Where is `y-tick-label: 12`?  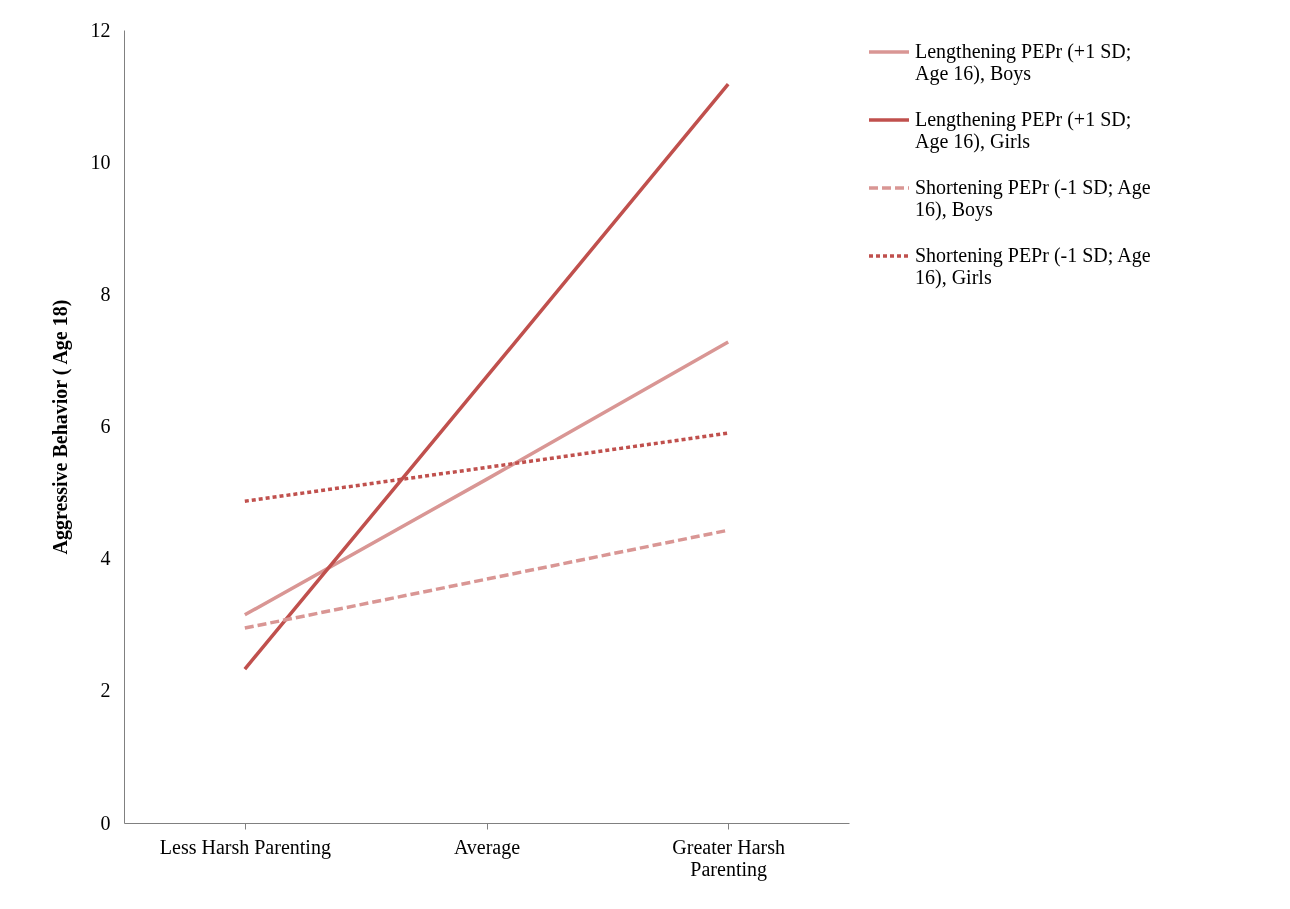 y-tick-label: 12 is located at coordinates (100, 29).